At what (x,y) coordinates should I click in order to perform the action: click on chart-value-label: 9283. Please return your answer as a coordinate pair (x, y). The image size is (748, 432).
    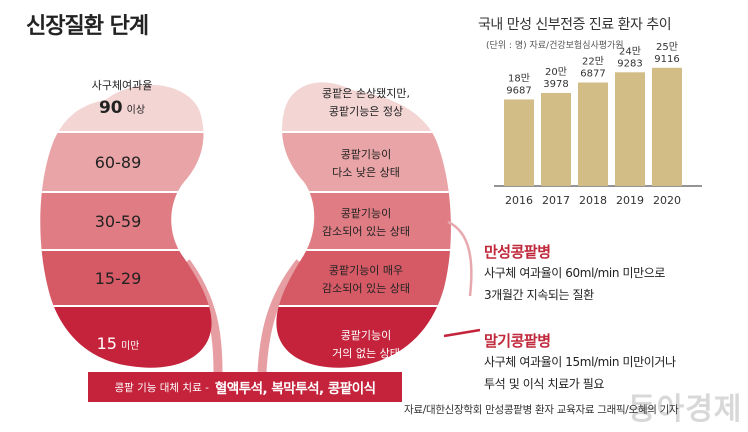
    Looking at the image, I should click on (629, 63).